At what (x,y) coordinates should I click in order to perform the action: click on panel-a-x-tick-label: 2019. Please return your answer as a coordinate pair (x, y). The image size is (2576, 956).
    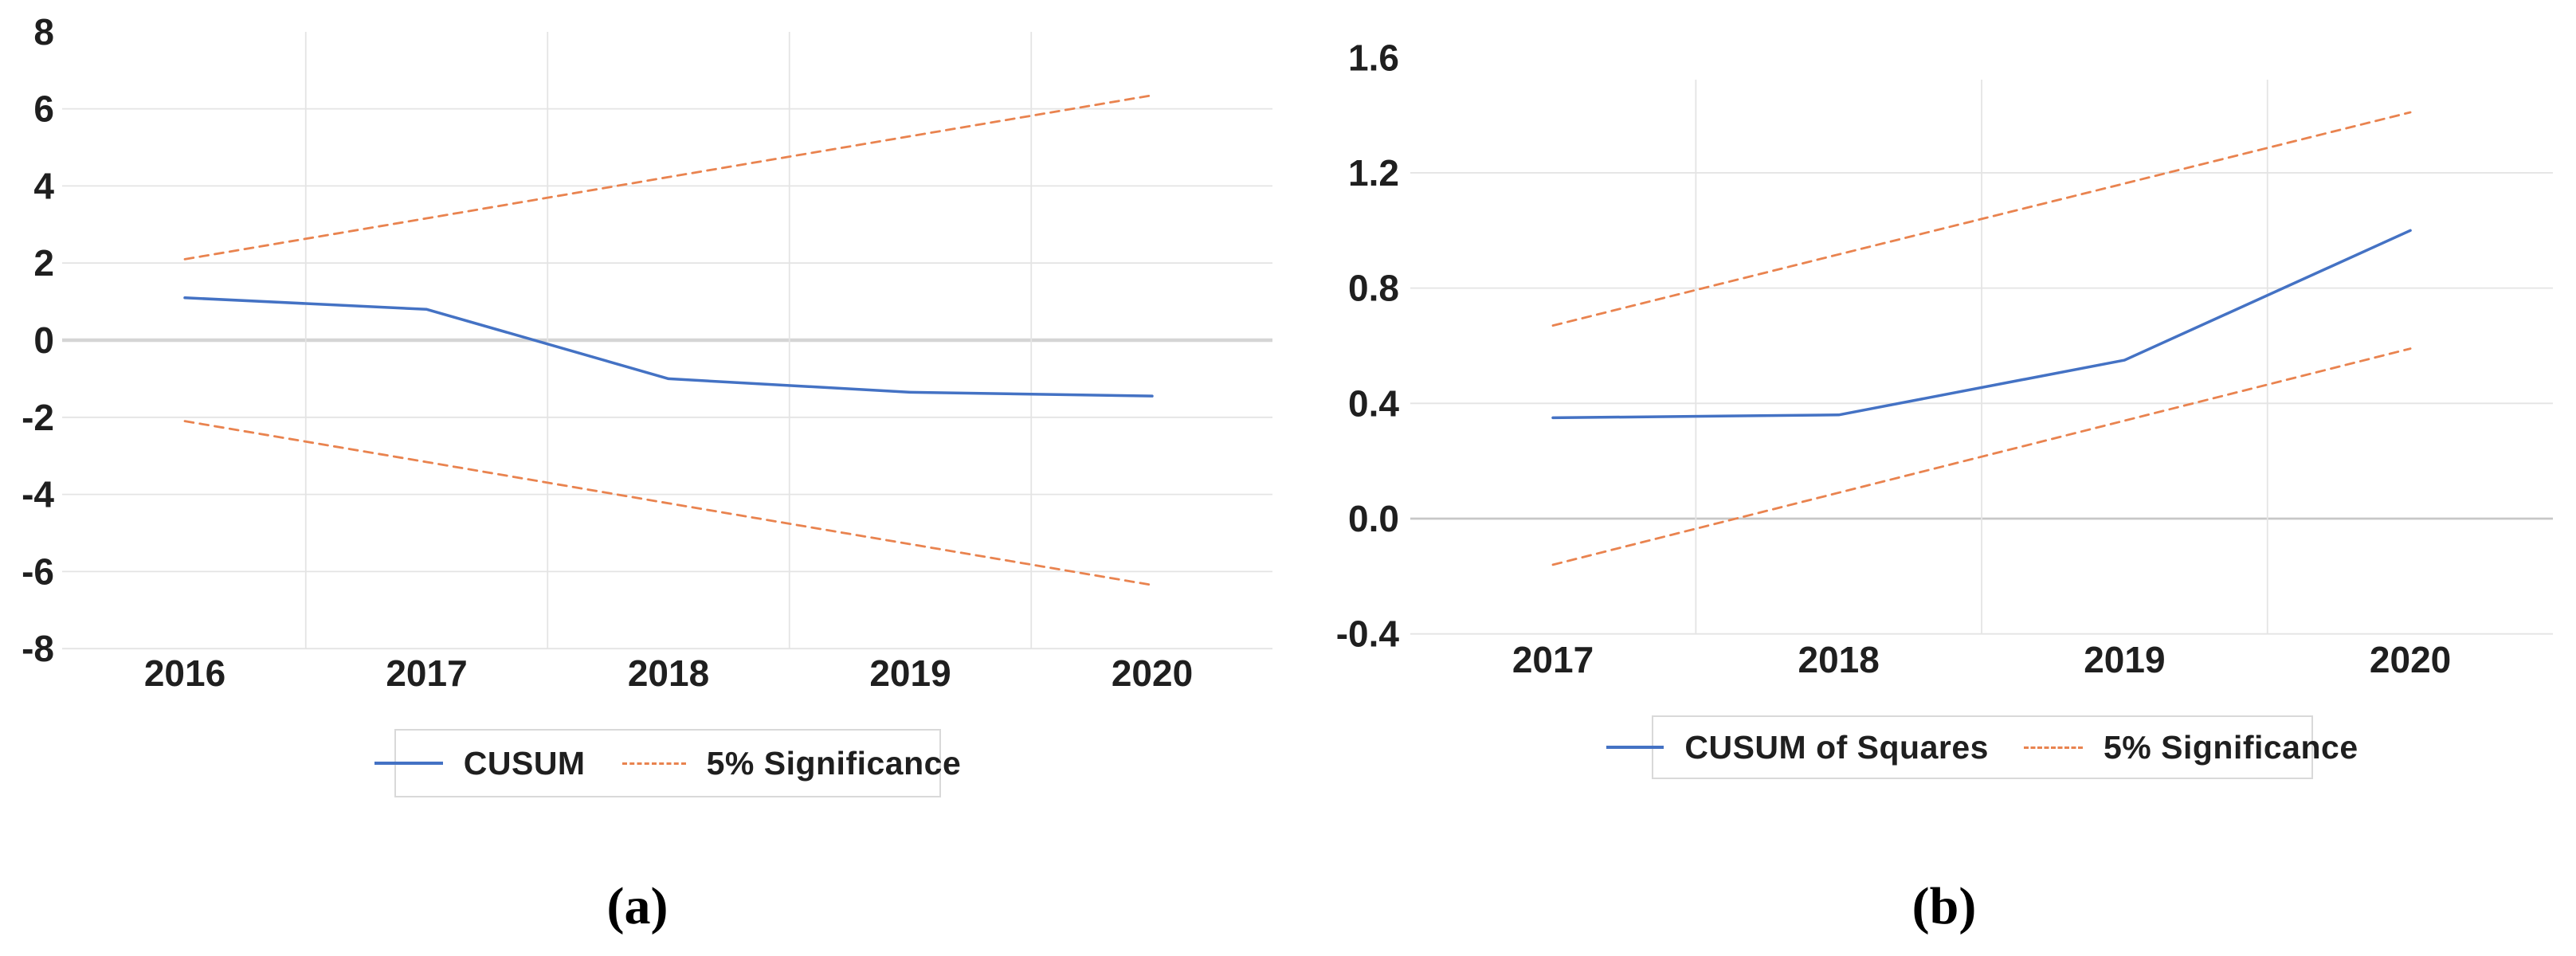
    Looking at the image, I should click on (910, 673).